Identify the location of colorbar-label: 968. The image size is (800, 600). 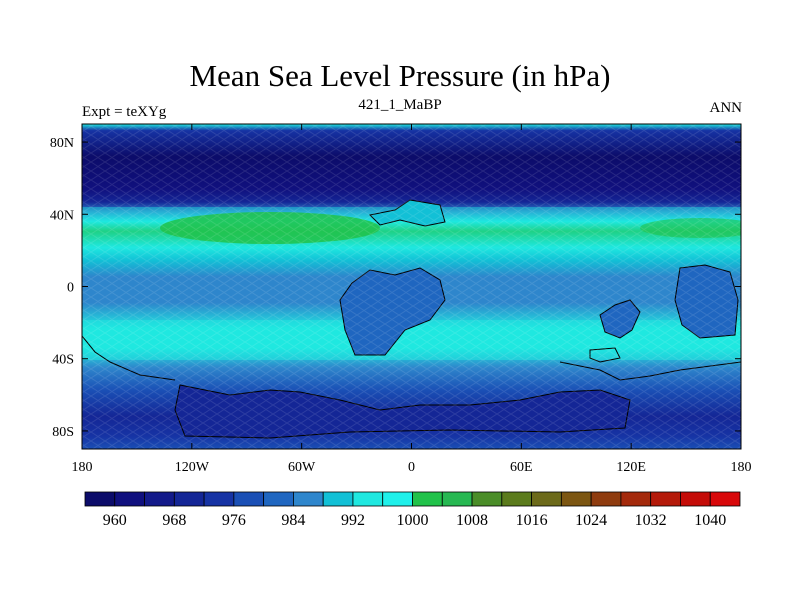
(174, 520).